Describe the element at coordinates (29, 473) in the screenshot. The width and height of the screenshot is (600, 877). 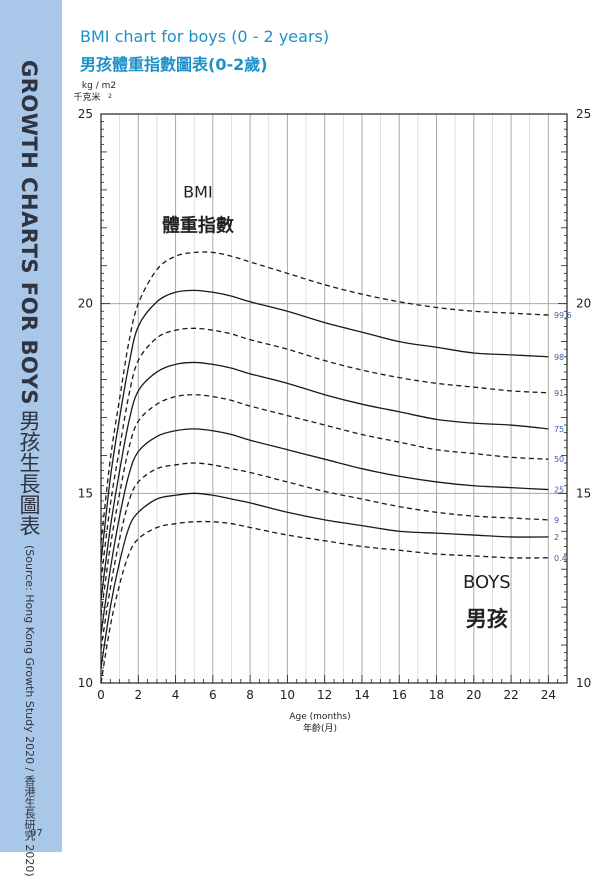
I see `side-title-cn: 男孩生長圖表` at that location.